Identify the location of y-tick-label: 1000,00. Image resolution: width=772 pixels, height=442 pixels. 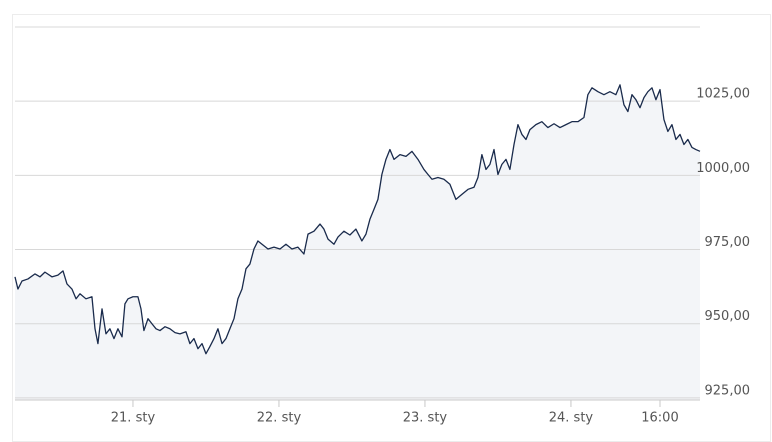
(723, 168).